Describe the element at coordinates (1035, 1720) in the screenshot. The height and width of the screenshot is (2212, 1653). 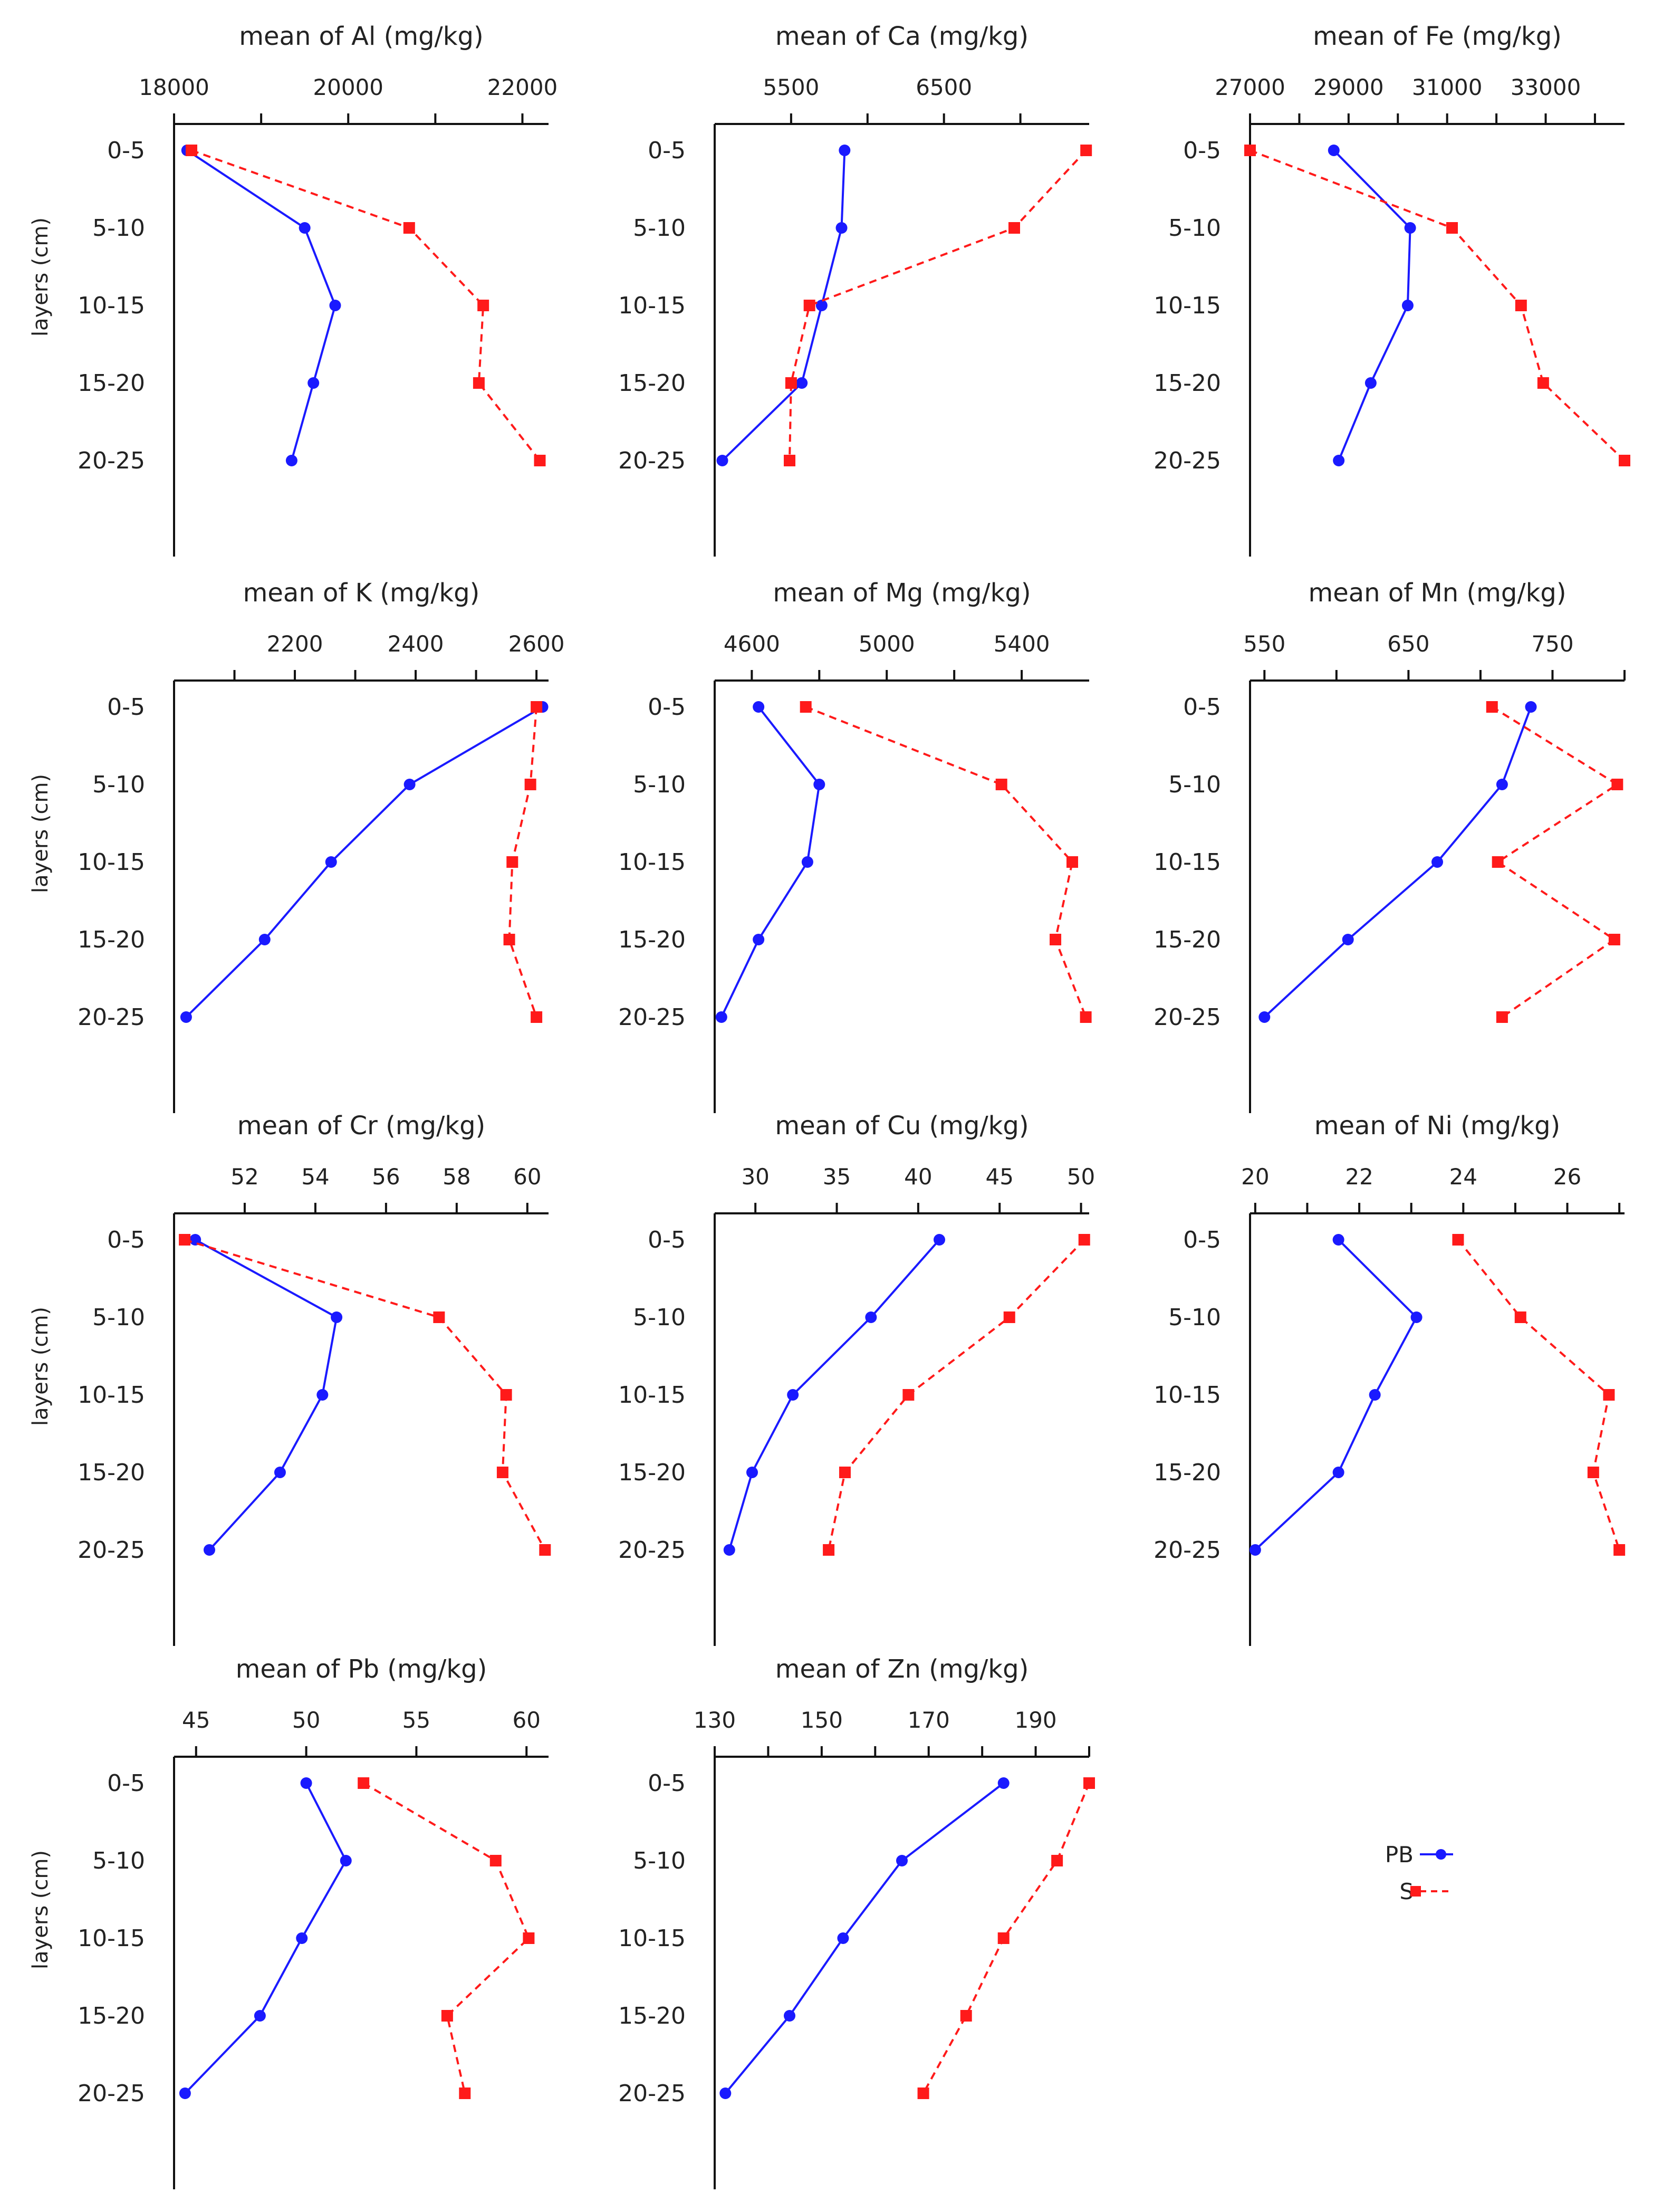
I see `x-tick-label-zn: 190` at that location.